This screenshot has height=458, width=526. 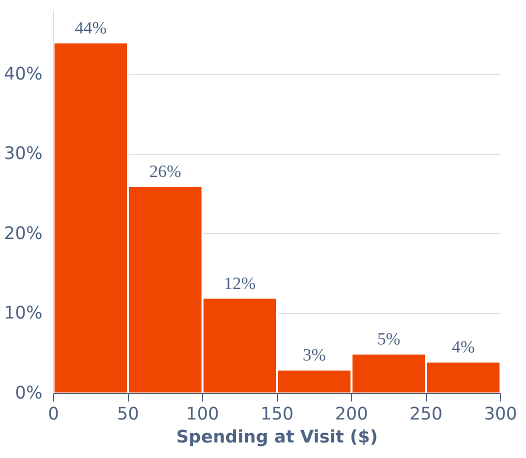 What do you see at coordinates (23, 74) in the screenshot?
I see `y-tick-label: 40%` at bounding box center [23, 74].